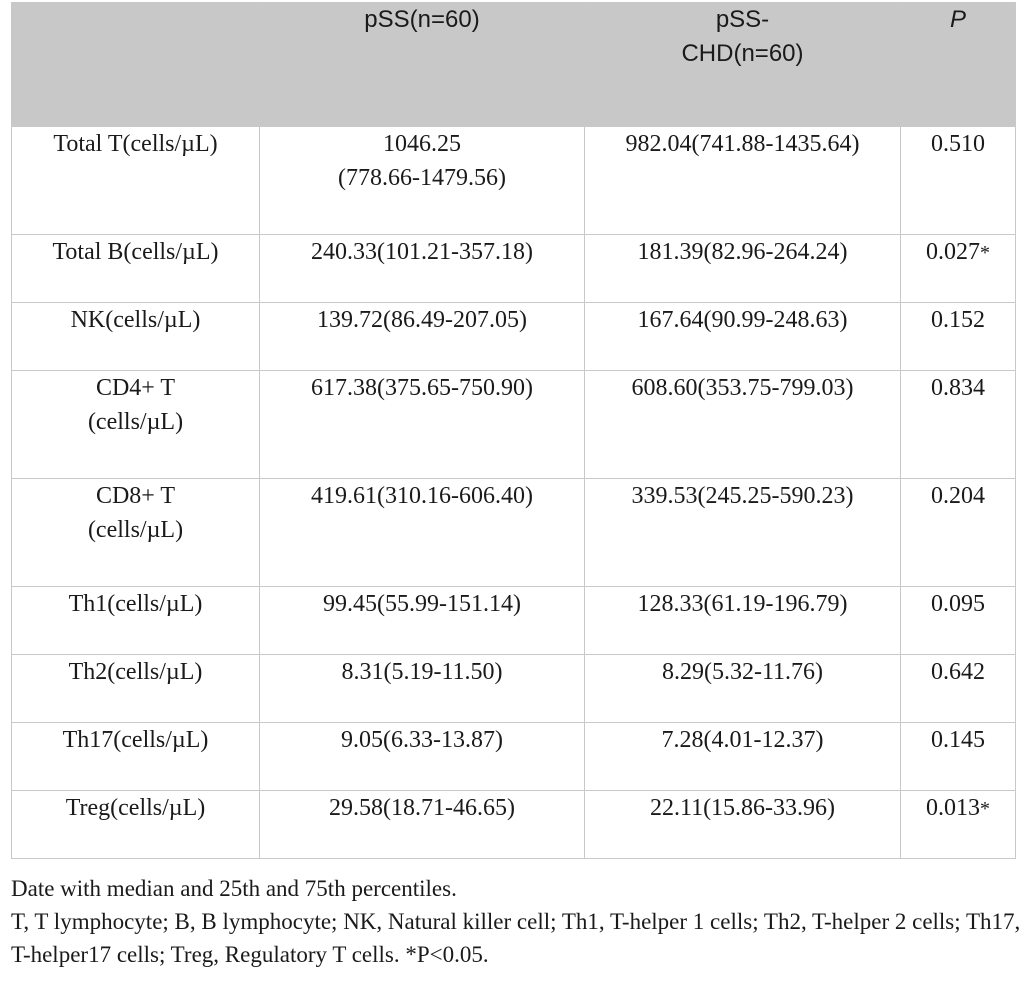  I want to click on cell-p-value: 0.510, so click(958, 180).